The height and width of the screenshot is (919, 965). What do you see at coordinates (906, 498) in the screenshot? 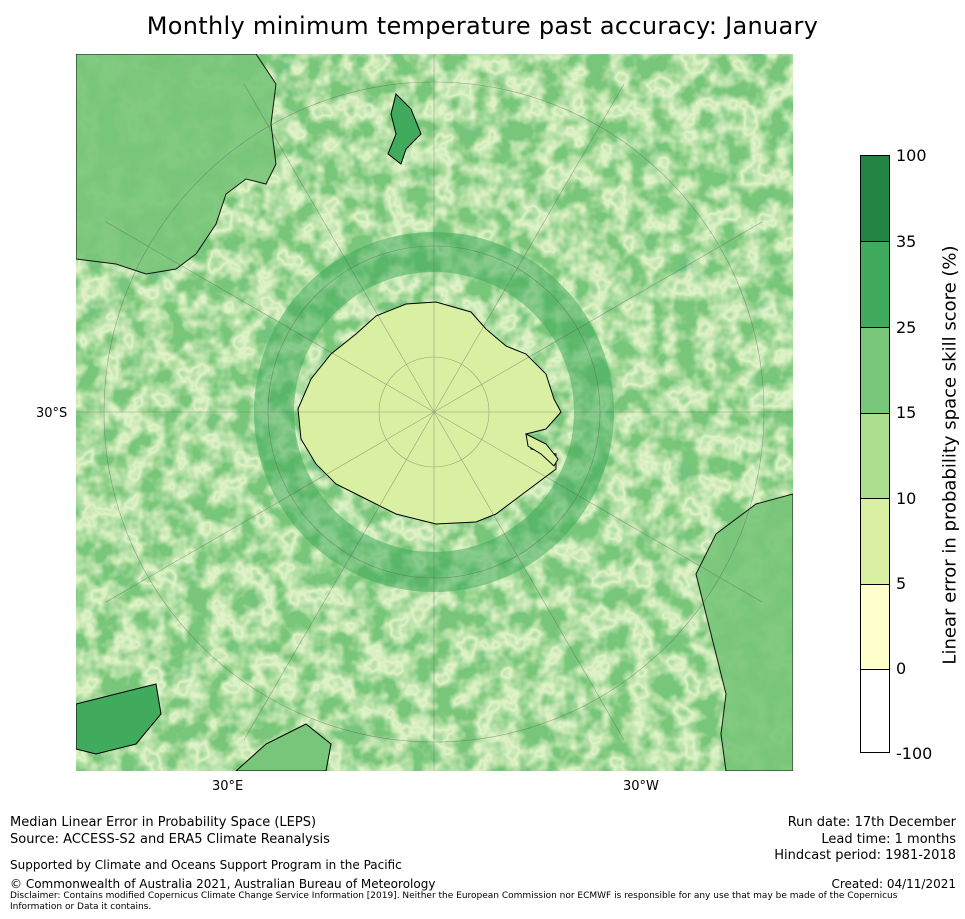
I see `colorbar-tick-10: 10` at bounding box center [906, 498].